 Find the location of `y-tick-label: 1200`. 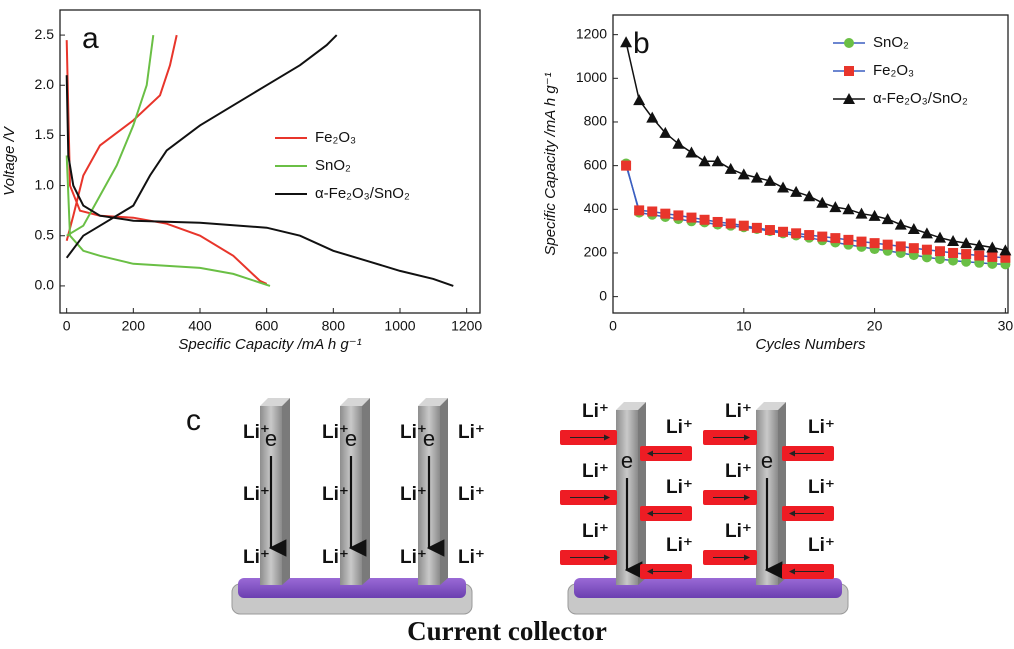

y-tick-label: 1200 is located at coordinates (591, 33).